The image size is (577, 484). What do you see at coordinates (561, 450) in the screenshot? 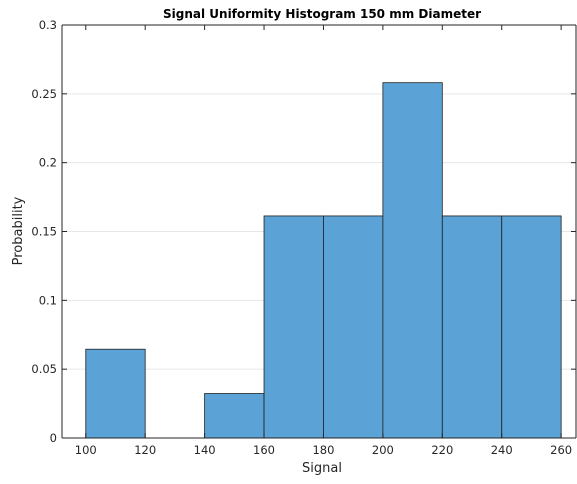
I see `x-tick-label: 260` at bounding box center [561, 450].